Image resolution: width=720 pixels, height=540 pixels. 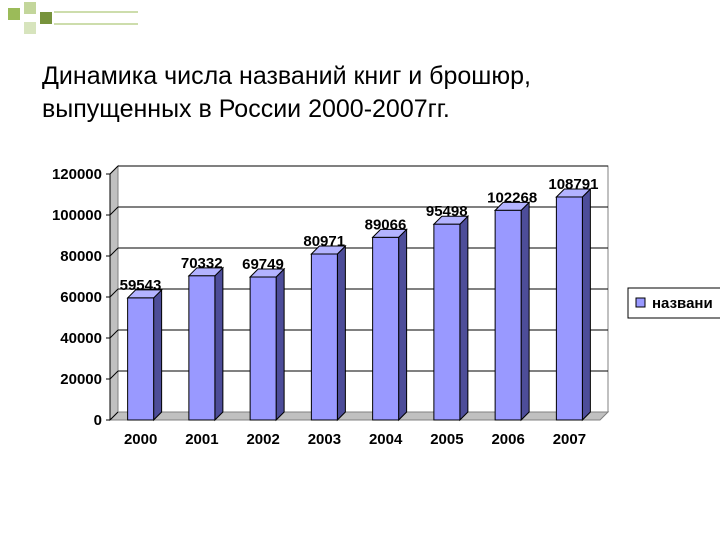 What do you see at coordinates (507, 439) in the screenshot?
I see `x-tick-label: 2006` at bounding box center [507, 439].